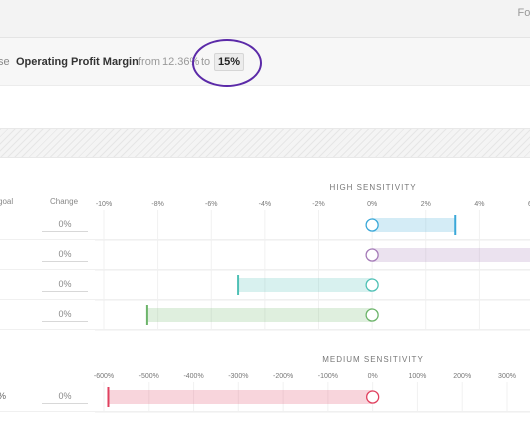 This screenshot has height=442, width=530. What do you see at coordinates (426, 204) in the screenshot?
I see `high-tick-label: 2%` at bounding box center [426, 204].